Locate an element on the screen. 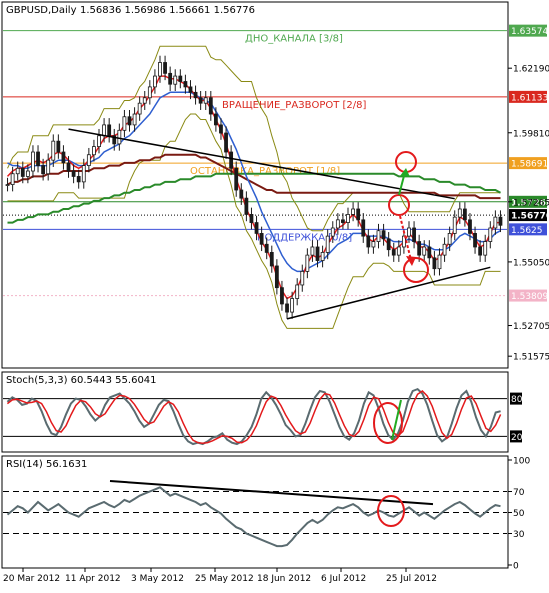 The width and height of the screenshot is (549, 593). down-arrow-shaft is located at coordinates (405, 238).